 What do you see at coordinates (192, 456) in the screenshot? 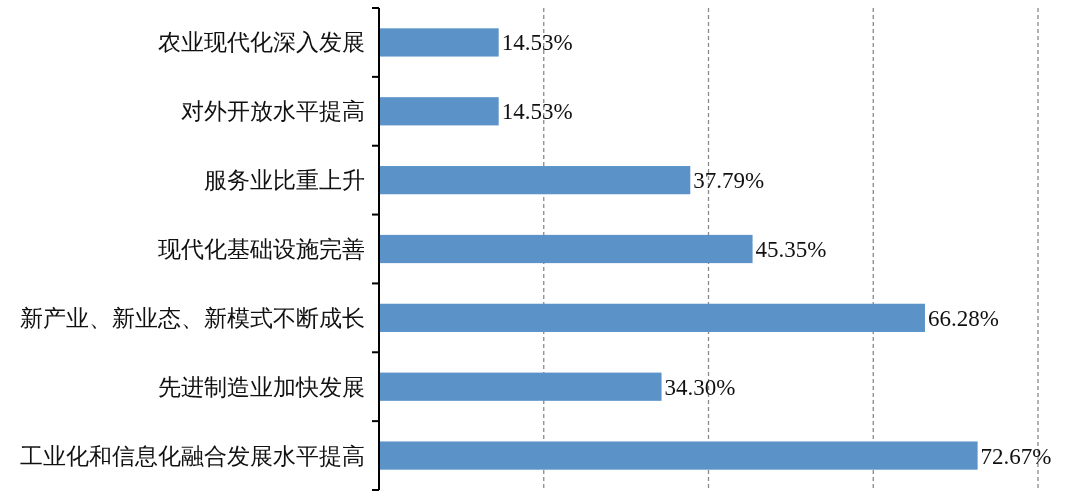
I see `y-tick-label: 工业化和信息化融合发展水平提高` at bounding box center [192, 456].